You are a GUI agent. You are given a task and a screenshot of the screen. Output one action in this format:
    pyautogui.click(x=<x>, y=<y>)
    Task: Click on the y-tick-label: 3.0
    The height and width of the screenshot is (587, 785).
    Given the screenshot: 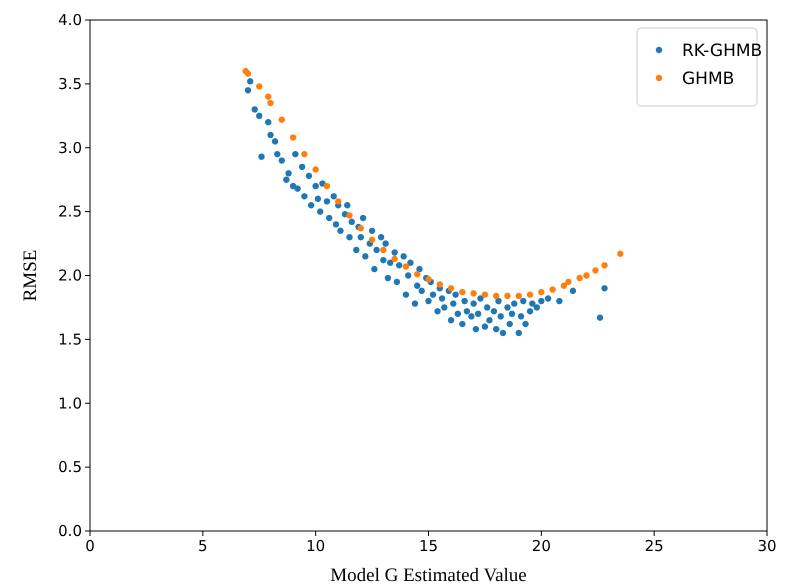 What is the action you would take?
    pyautogui.click(x=70, y=147)
    